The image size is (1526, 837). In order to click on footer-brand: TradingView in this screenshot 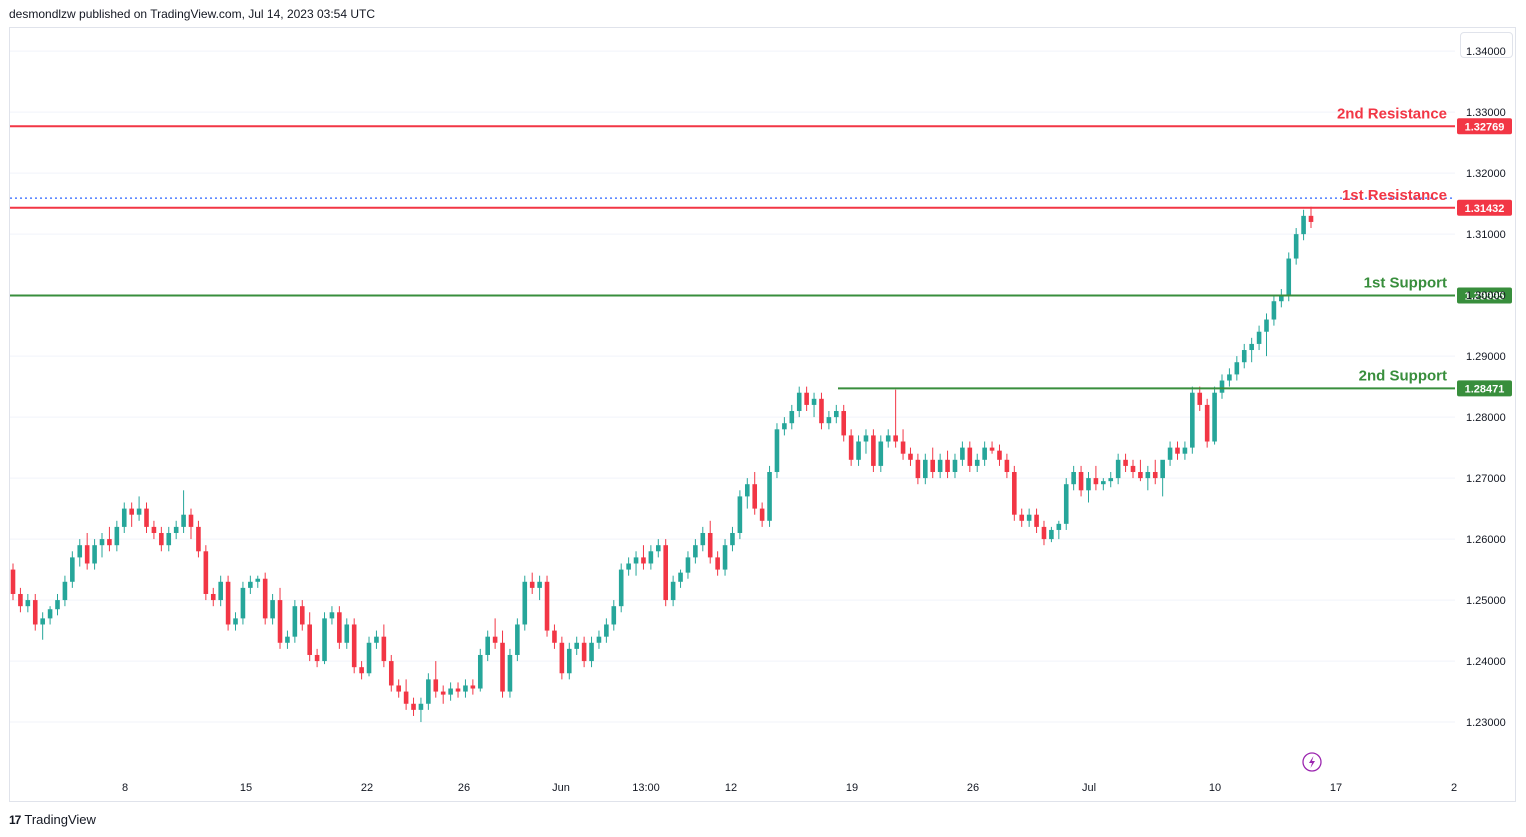, I will do `click(60, 819)`.